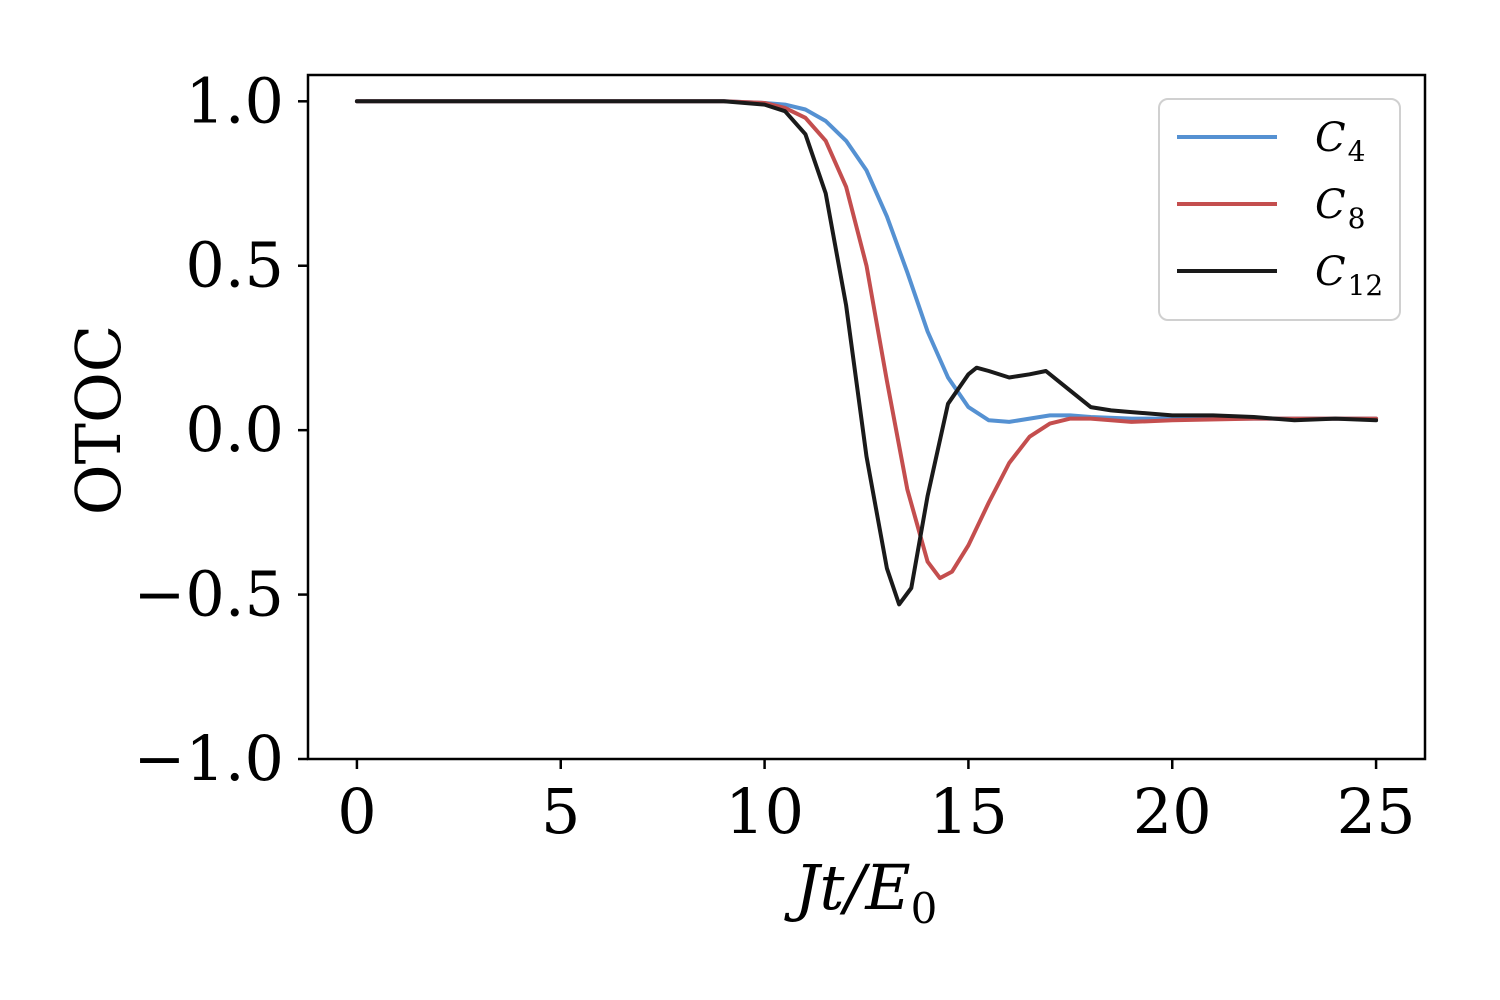 The height and width of the screenshot is (1000, 1500). I want to click on x-axis-label-sub: 0, so click(924, 908).